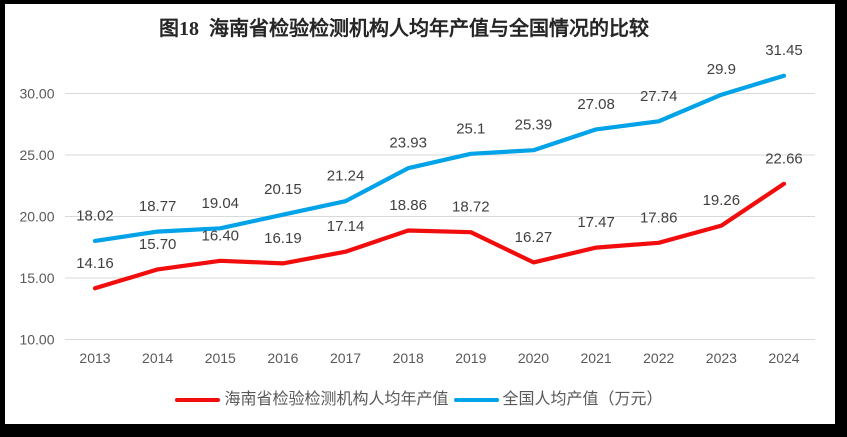  I want to click on data-label-series-0: 17.14, so click(346, 226).